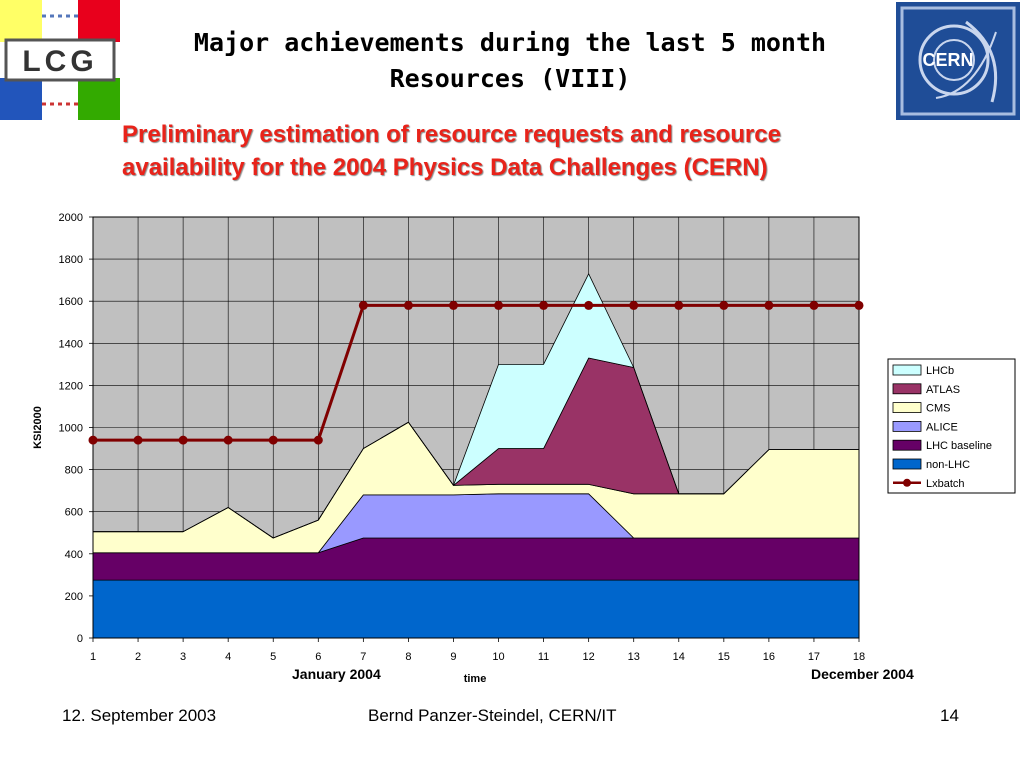 Image resolution: width=1024 pixels, height=768 pixels. I want to click on y-tick-label: 1400, so click(71, 344).